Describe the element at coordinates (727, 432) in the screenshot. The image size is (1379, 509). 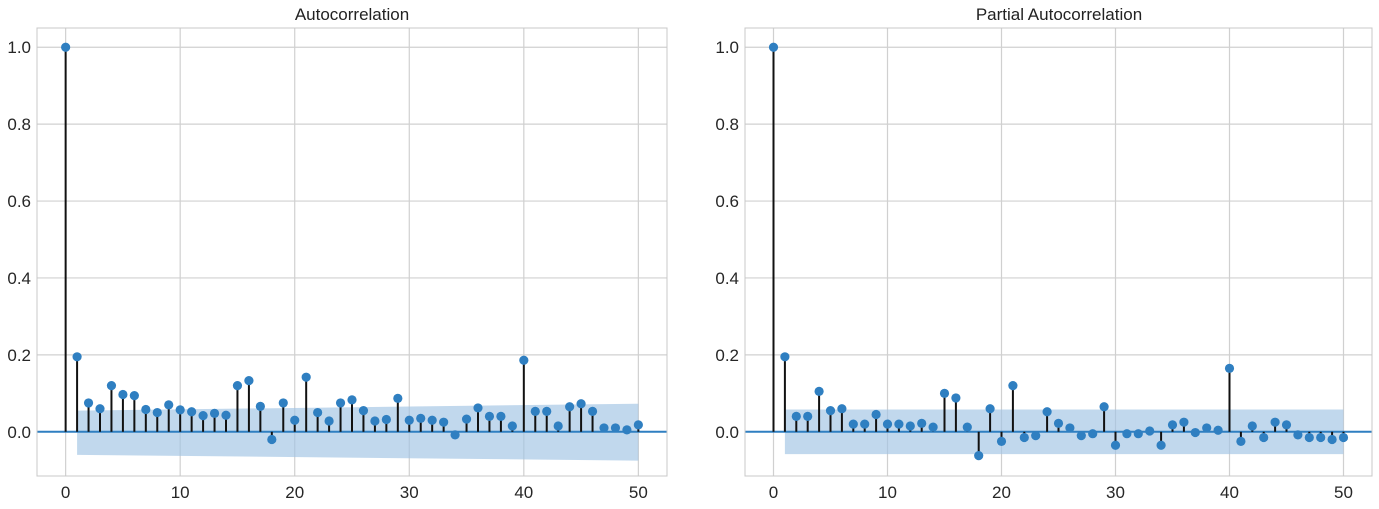
I see `y-tick-label: 0.0` at that location.